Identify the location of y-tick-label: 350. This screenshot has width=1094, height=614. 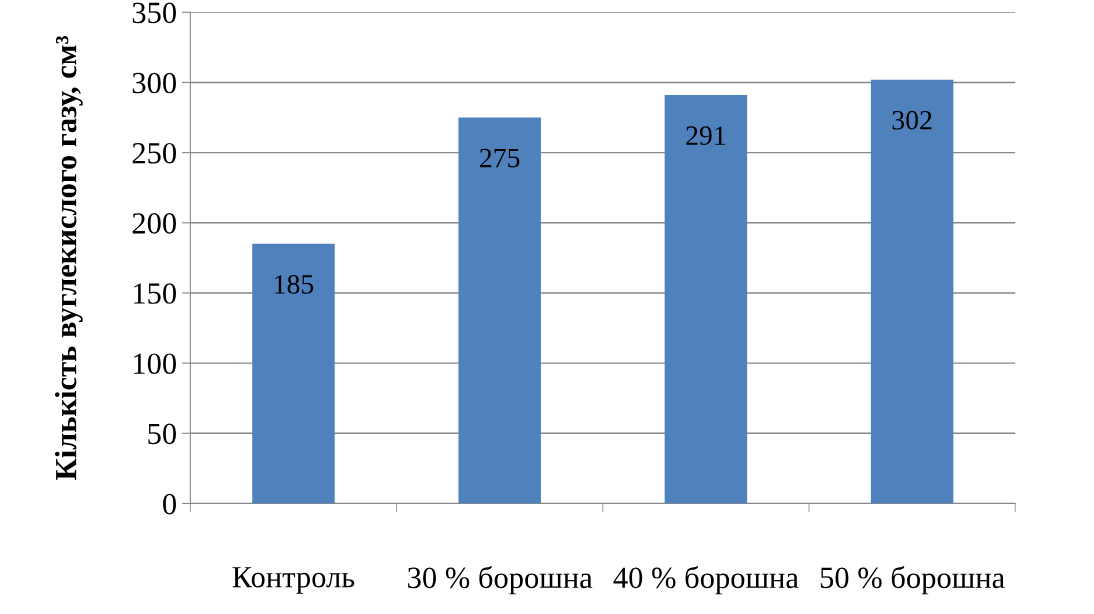
(154, 13).